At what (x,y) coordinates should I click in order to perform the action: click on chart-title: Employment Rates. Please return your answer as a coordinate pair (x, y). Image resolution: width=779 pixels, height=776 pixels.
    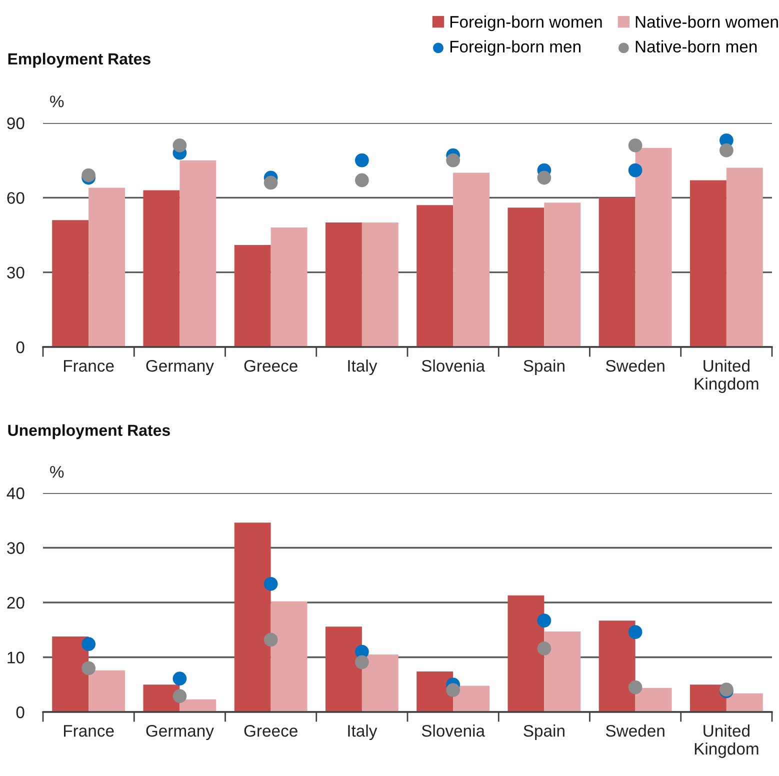
    Looking at the image, I should click on (79, 60).